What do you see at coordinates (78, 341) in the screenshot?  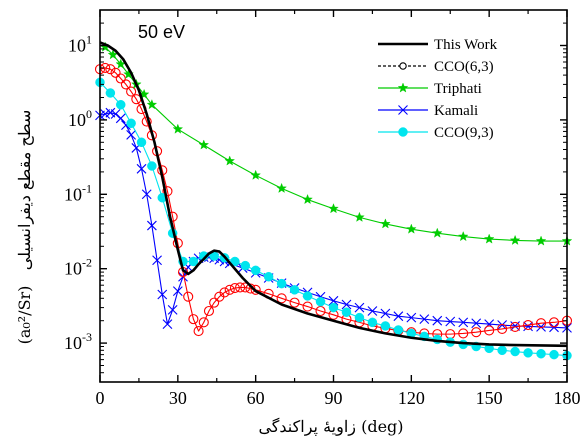 I see `y-tick-label: 10⁻³` at bounding box center [78, 341].